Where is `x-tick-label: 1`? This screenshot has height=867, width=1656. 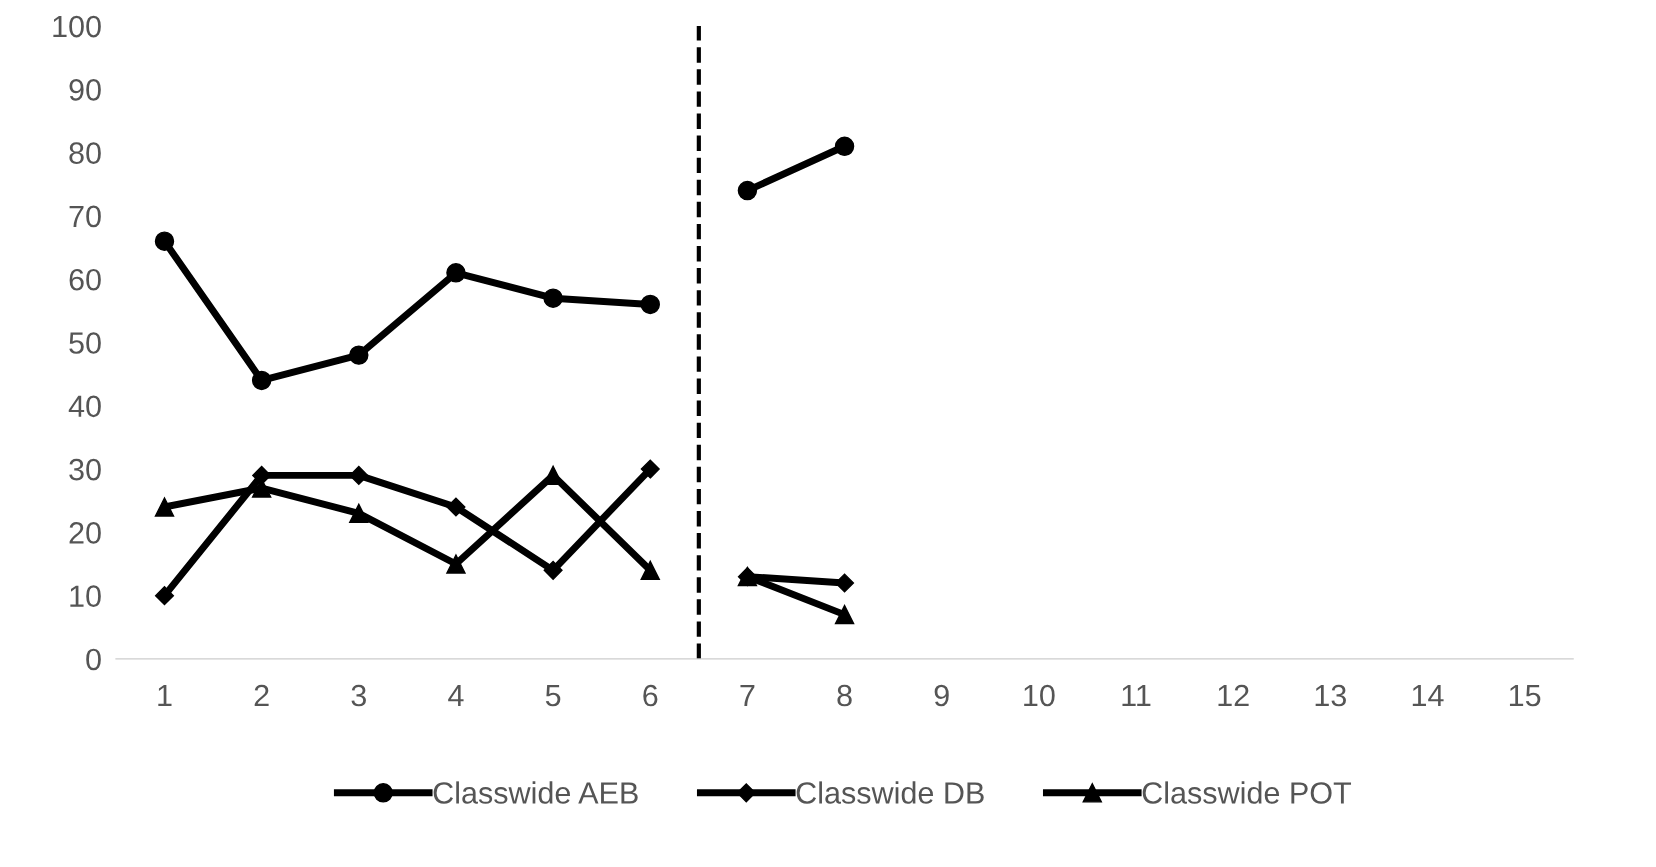 x-tick-label: 1 is located at coordinates (165, 696).